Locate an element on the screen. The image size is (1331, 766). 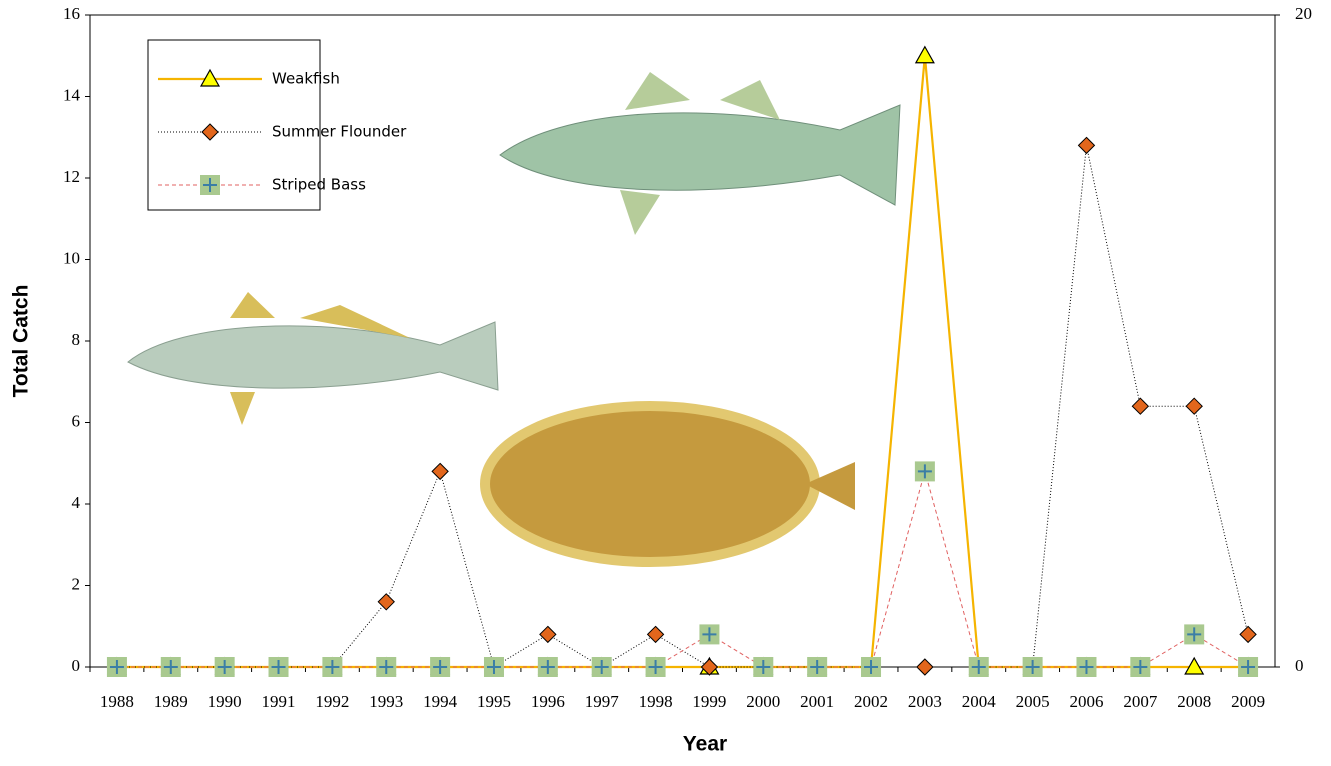
y-tick-label: 14 is located at coordinates (72, 94).